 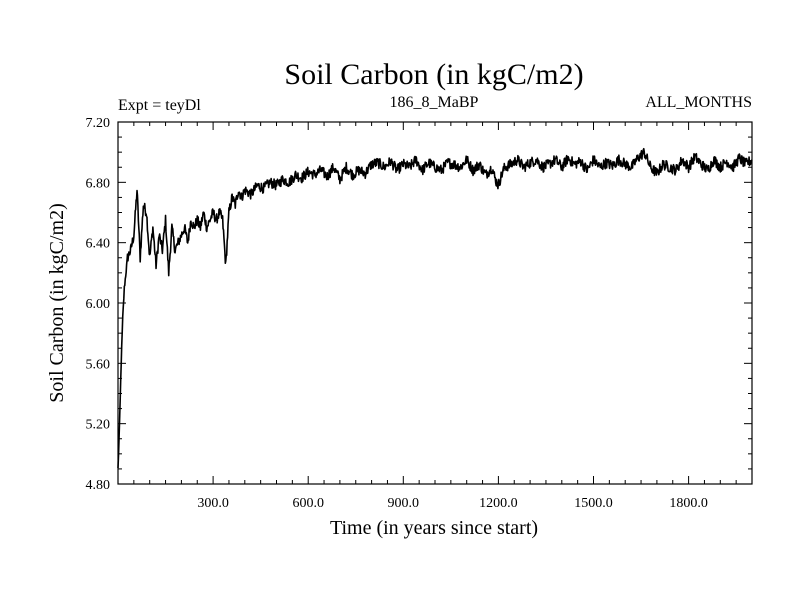 What do you see at coordinates (698, 102) in the screenshot?
I see `months-label: ALL_MONTHS` at bounding box center [698, 102].